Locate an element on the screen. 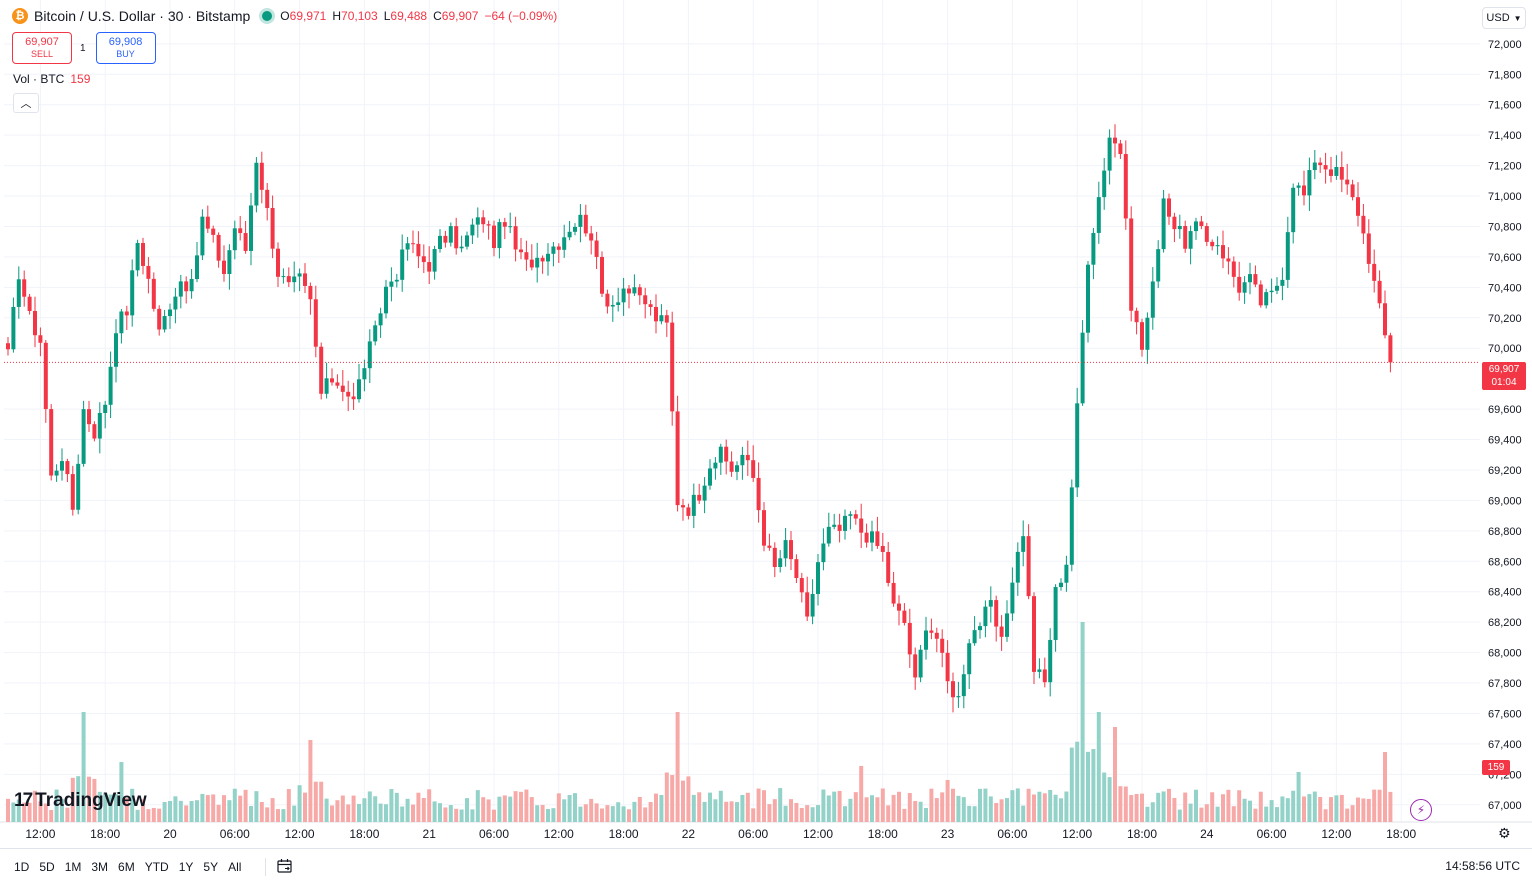 This screenshot has width=1532, height=882. y-tick-label: 71,400 is located at coordinates (1505, 136).